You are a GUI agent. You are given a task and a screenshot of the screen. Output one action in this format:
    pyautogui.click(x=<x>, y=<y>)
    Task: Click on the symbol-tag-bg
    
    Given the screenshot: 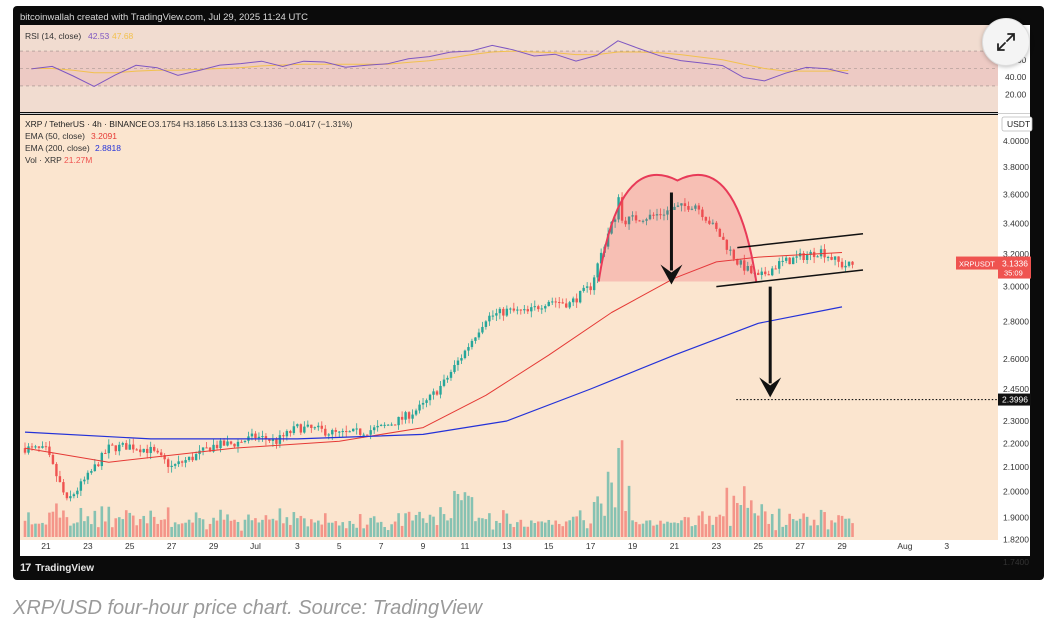 What is the action you would take?
    pyautogui.click(x=977, y=263)
    